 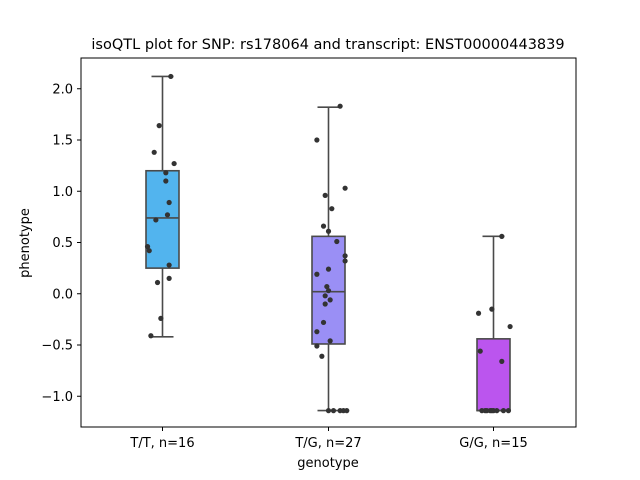 I want to click on y-axis-label: phenotype, so click(x=25, y=243).